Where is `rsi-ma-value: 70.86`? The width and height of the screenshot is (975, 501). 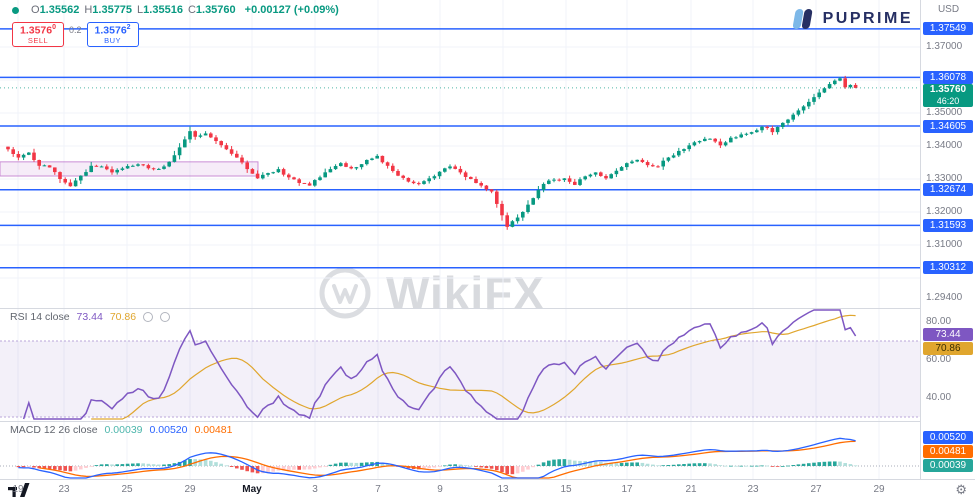
rsi-ma-value: 70.86 is located at coordinates (123, 317).